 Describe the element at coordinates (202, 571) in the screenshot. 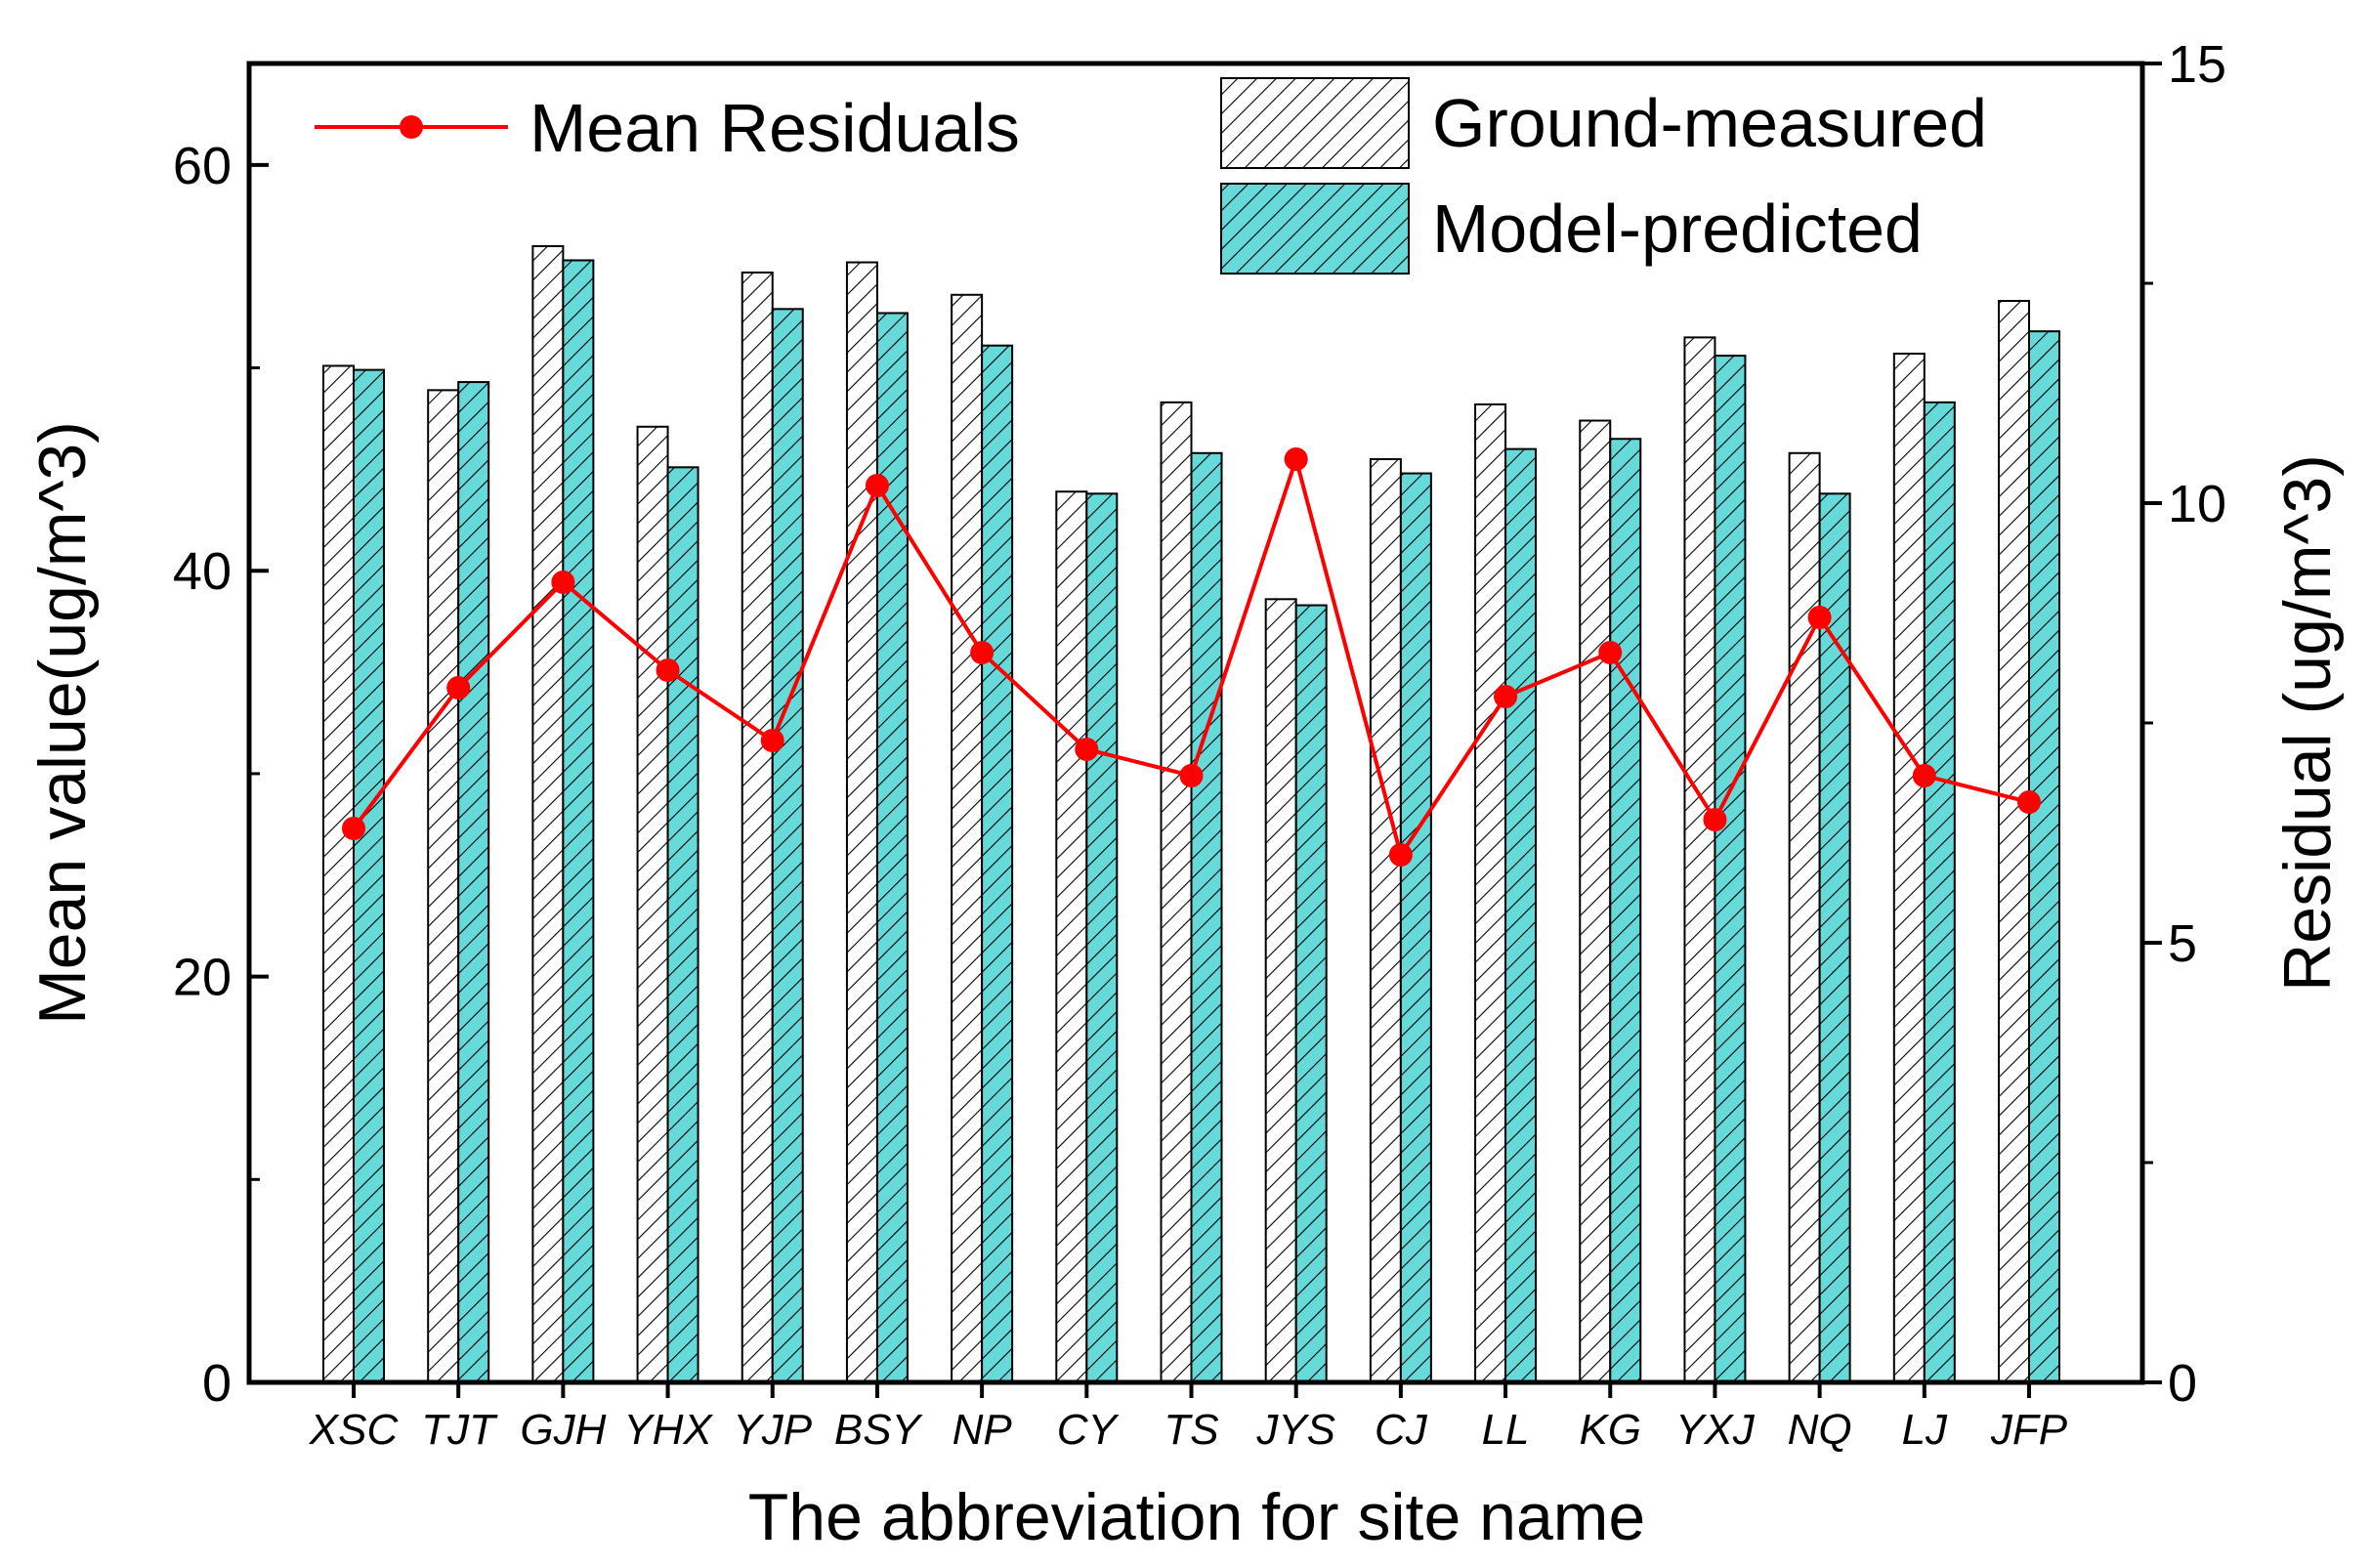

I see `left-tick-label: 40` at that location.